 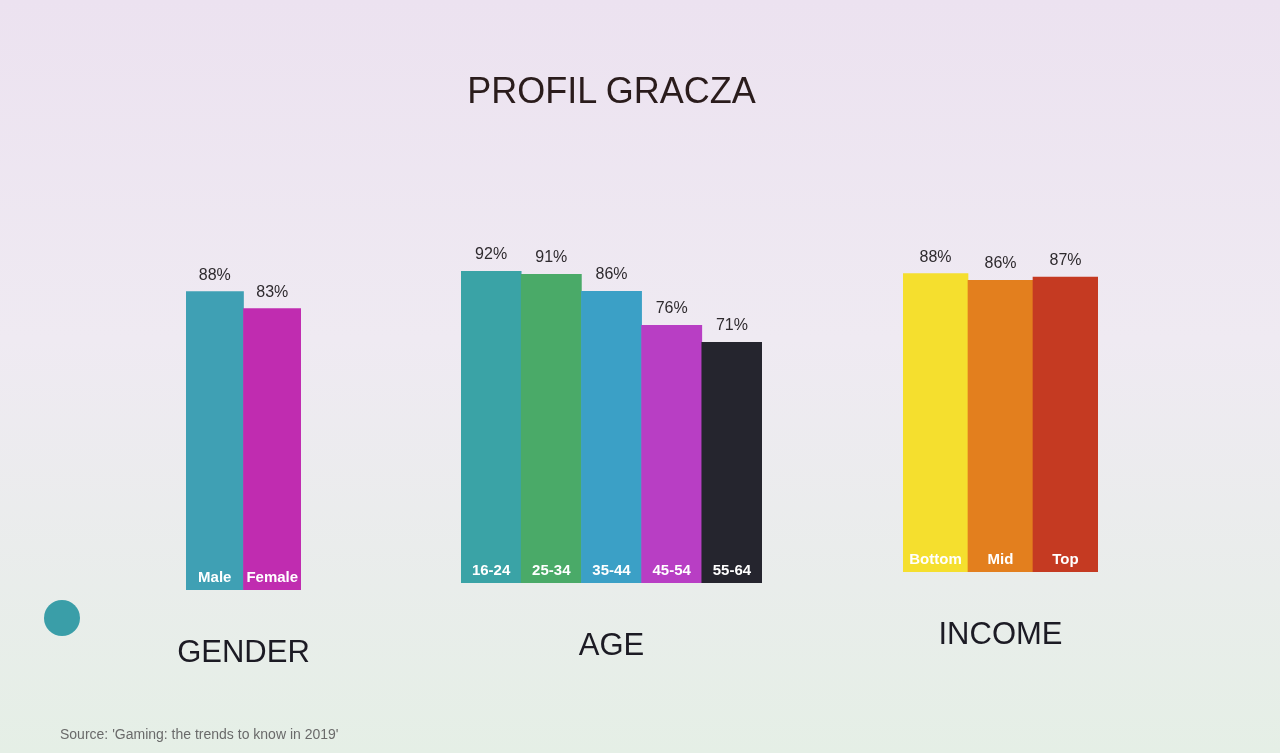 I want to click on x-tick-label: Female, so click(x=272, y=576).